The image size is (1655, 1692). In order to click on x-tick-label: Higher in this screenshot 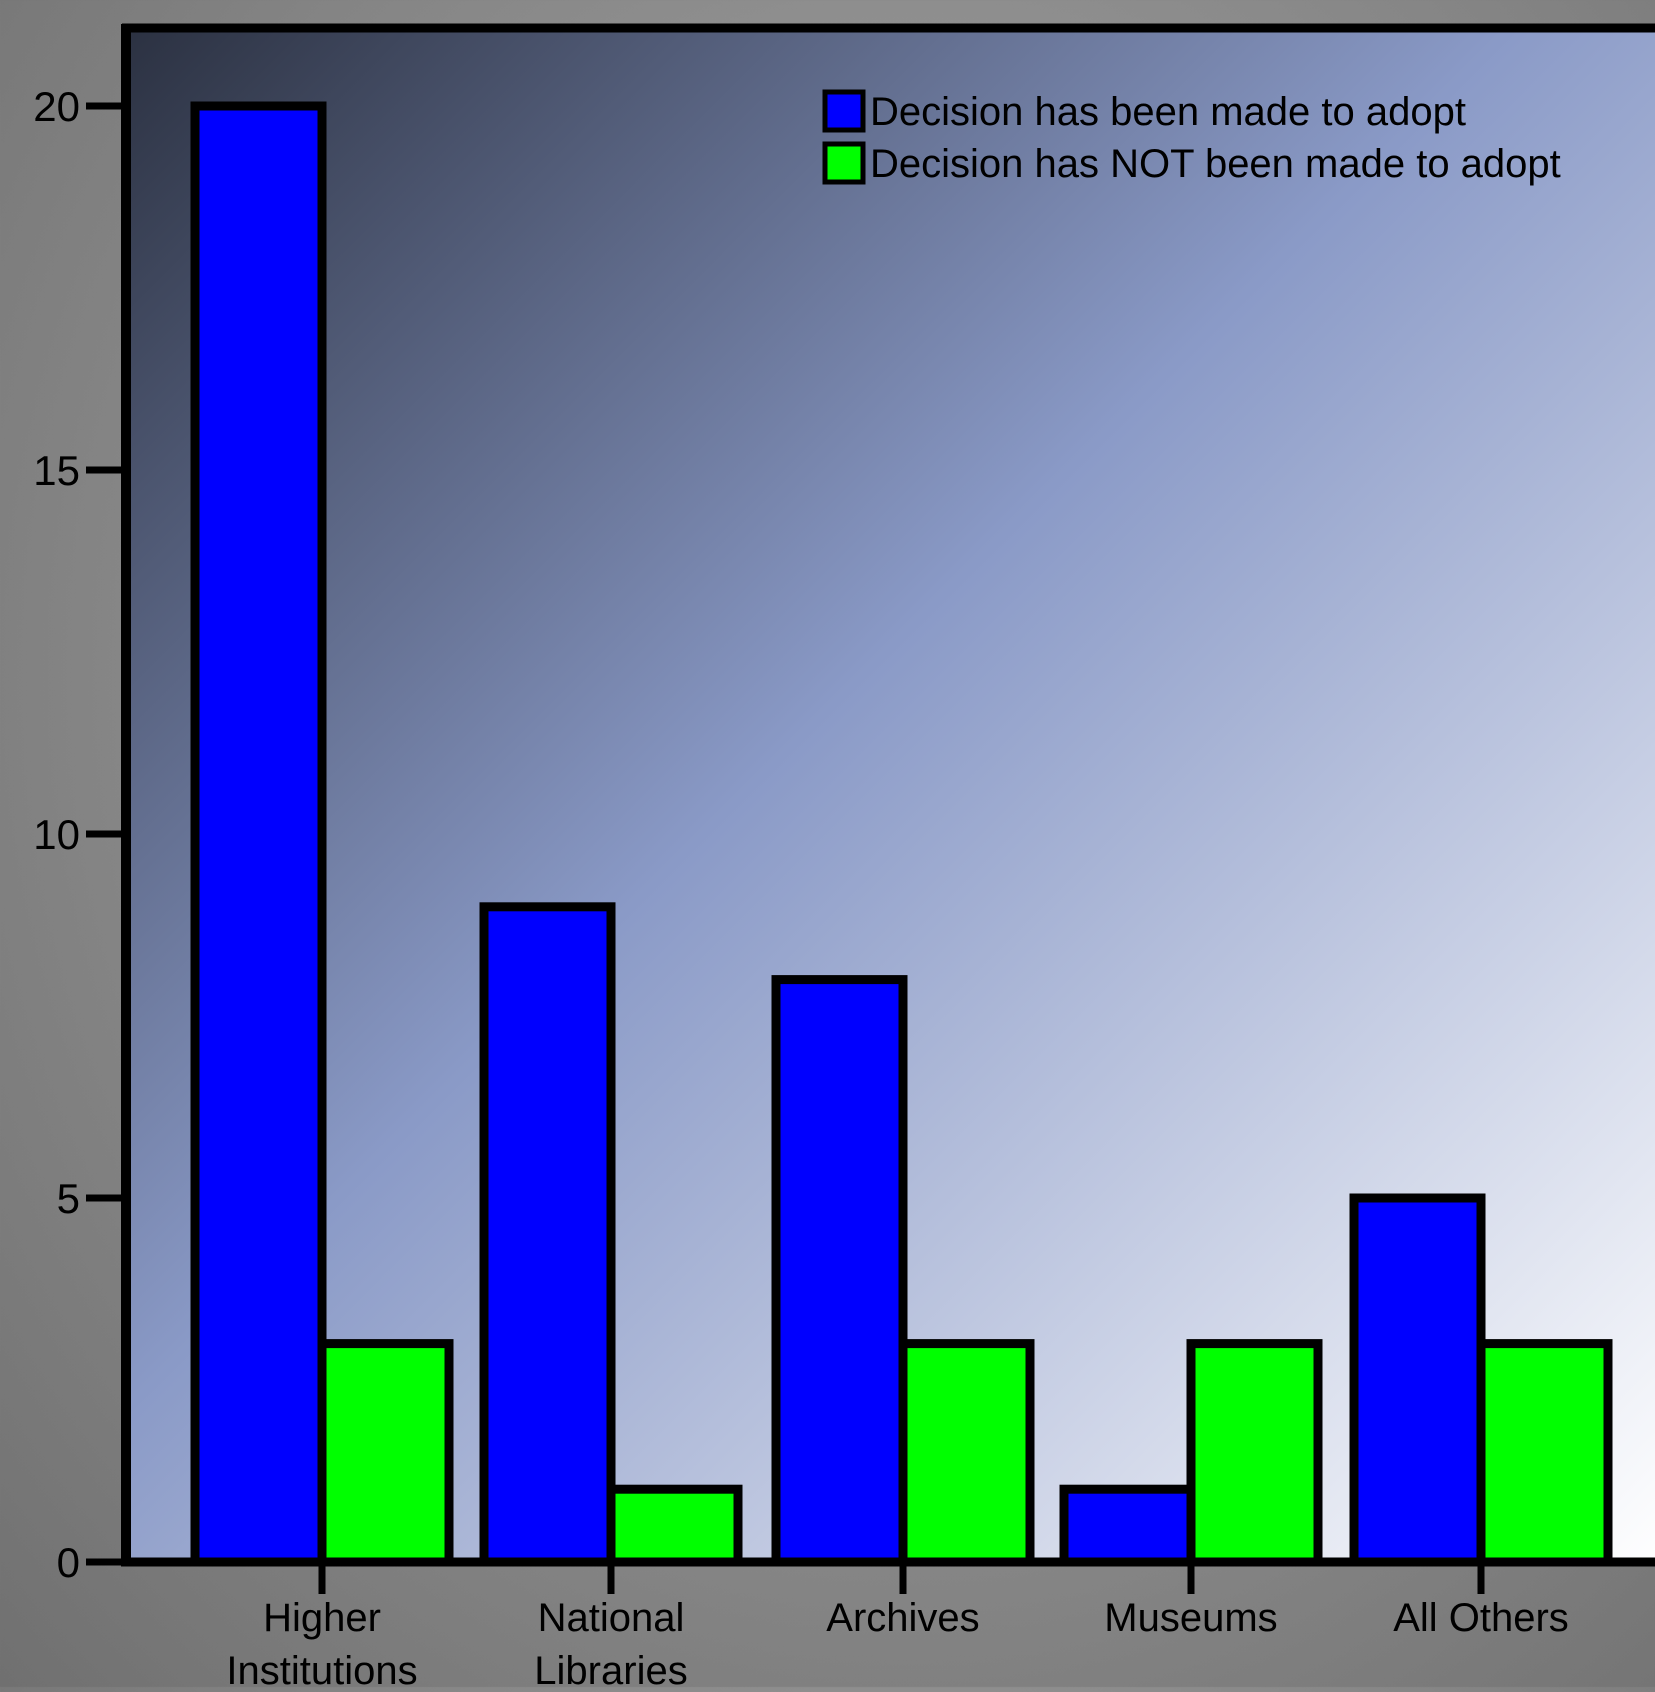, I will do `click(322, 1618)`.